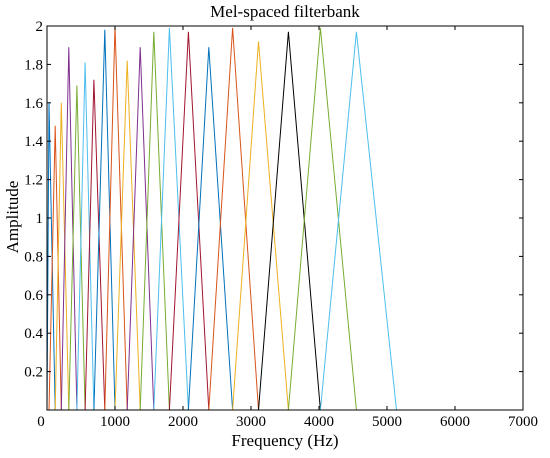  I want to click on y-tick-label: 2, so click(40, 27).